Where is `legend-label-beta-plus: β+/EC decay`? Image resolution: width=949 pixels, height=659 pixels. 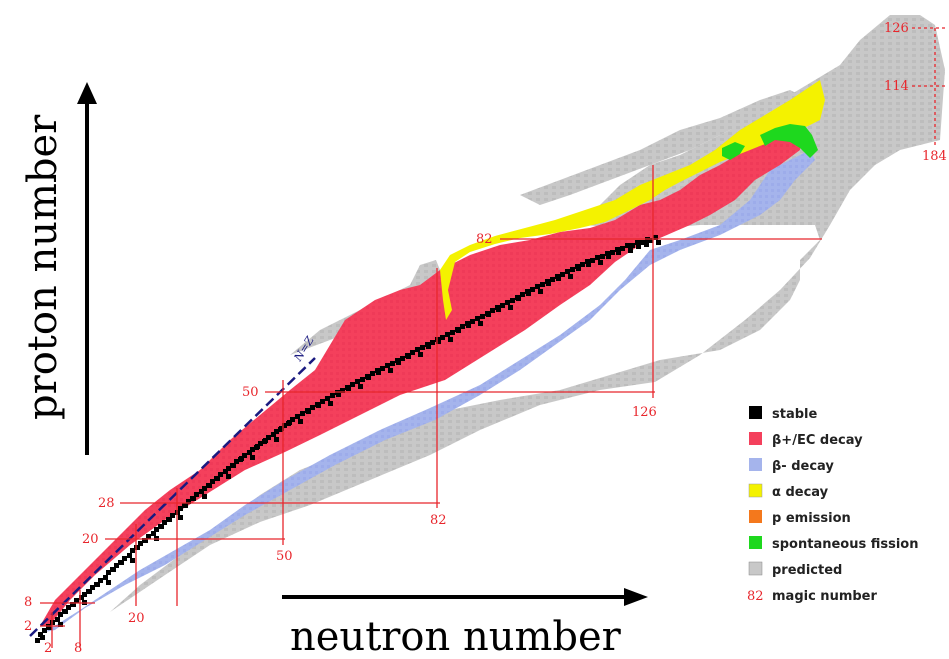 legend-label-beta-plus: β+/EC decay is located at coordinates (817, 440).